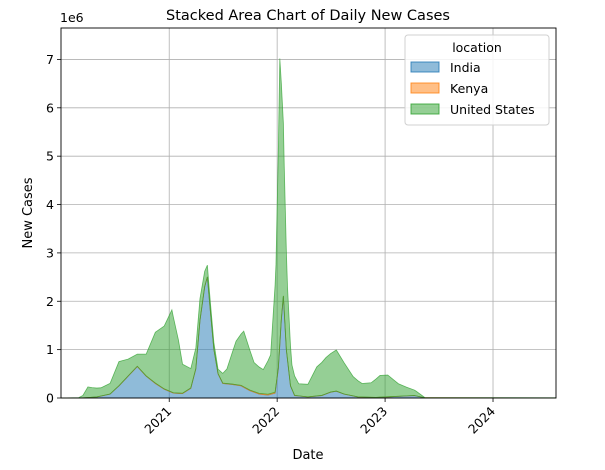  I want to click on legend-label: Kenya, so click(469, 88).